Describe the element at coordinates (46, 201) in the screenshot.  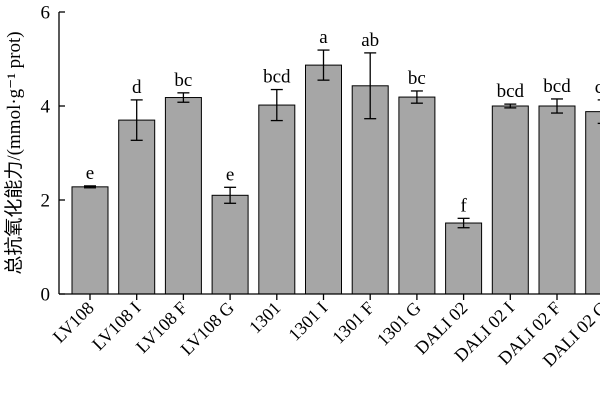
I see `y-tick-label: 2` at that location.